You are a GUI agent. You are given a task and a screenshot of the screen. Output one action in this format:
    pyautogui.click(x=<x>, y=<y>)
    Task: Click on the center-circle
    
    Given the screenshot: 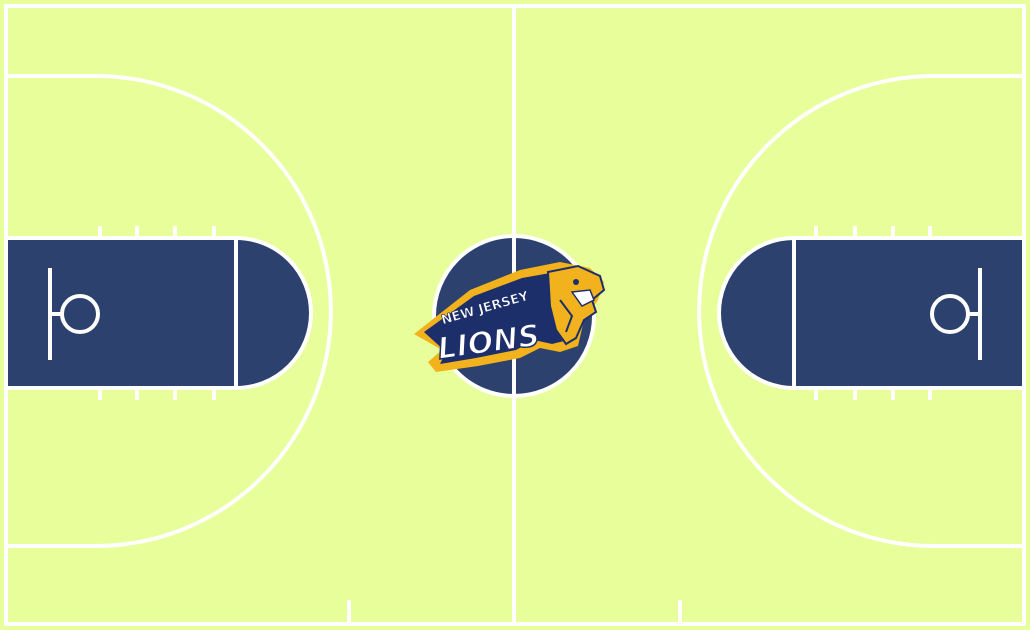 What is the action you would take?
    pyautogui.click(x=514, y=316)
    